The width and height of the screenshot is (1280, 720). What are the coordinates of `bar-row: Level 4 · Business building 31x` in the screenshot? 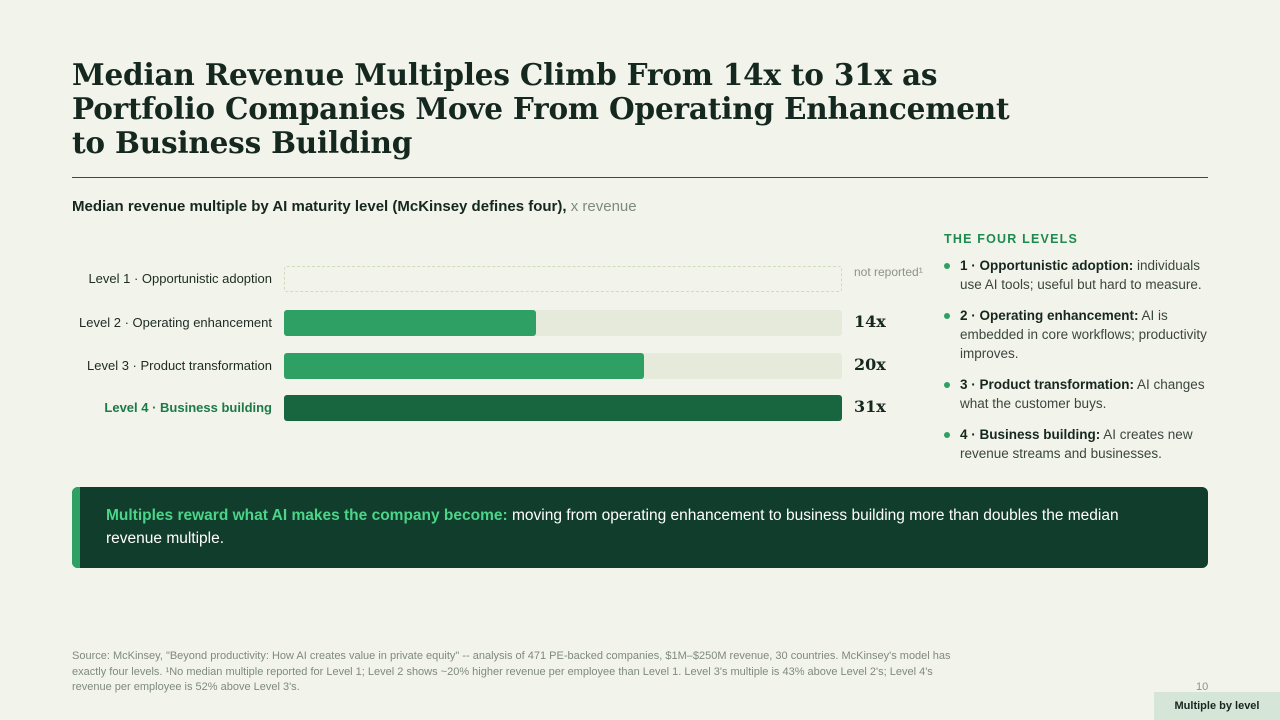 It's located at (502, 408).